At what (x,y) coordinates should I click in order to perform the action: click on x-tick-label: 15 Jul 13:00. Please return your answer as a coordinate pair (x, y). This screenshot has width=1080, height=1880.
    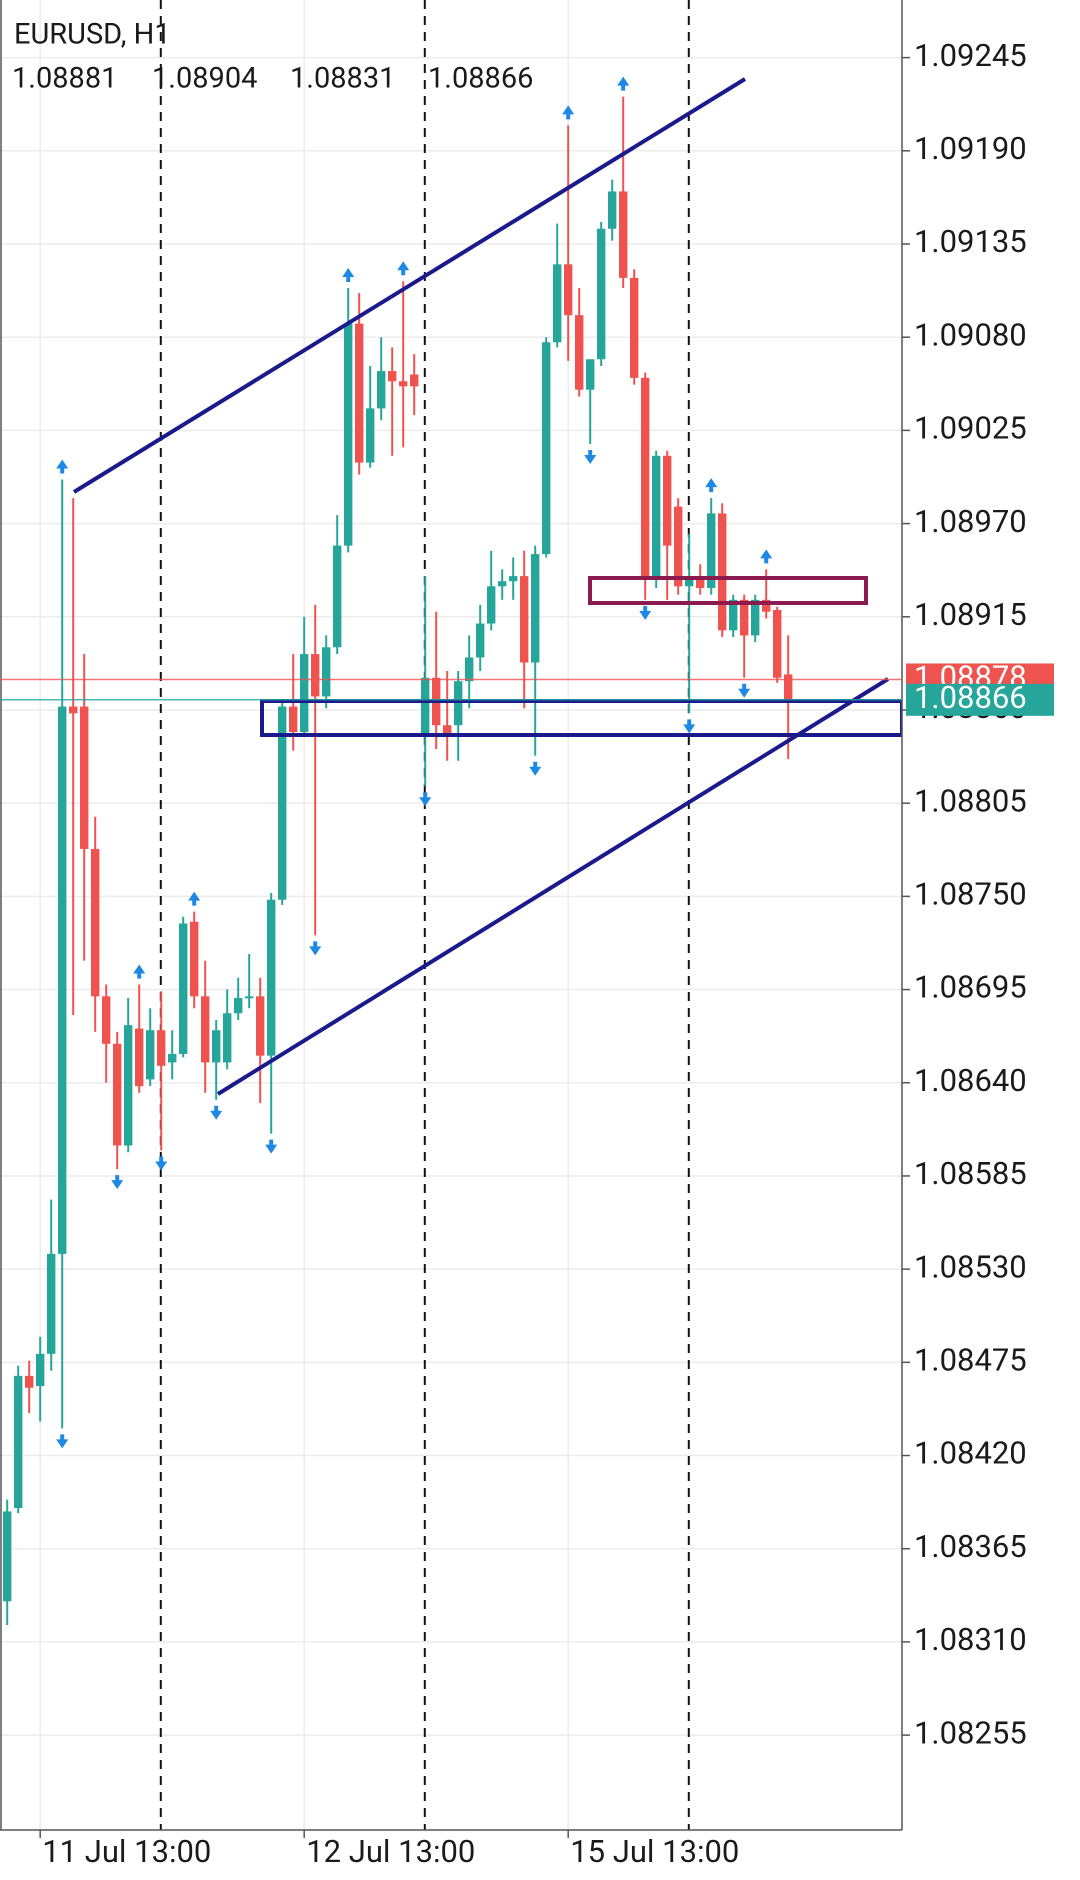
    Looking at the image, I should click on (654, 1851).